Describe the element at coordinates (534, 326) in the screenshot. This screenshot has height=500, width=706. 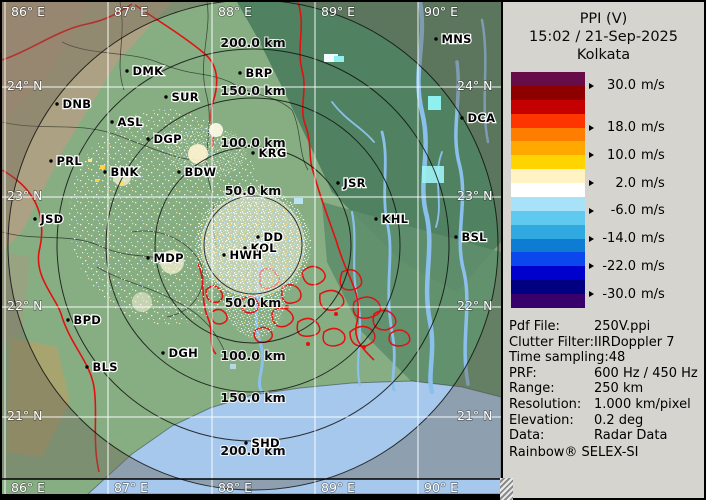
I see `metadata-key: Pdf File:` at that location.